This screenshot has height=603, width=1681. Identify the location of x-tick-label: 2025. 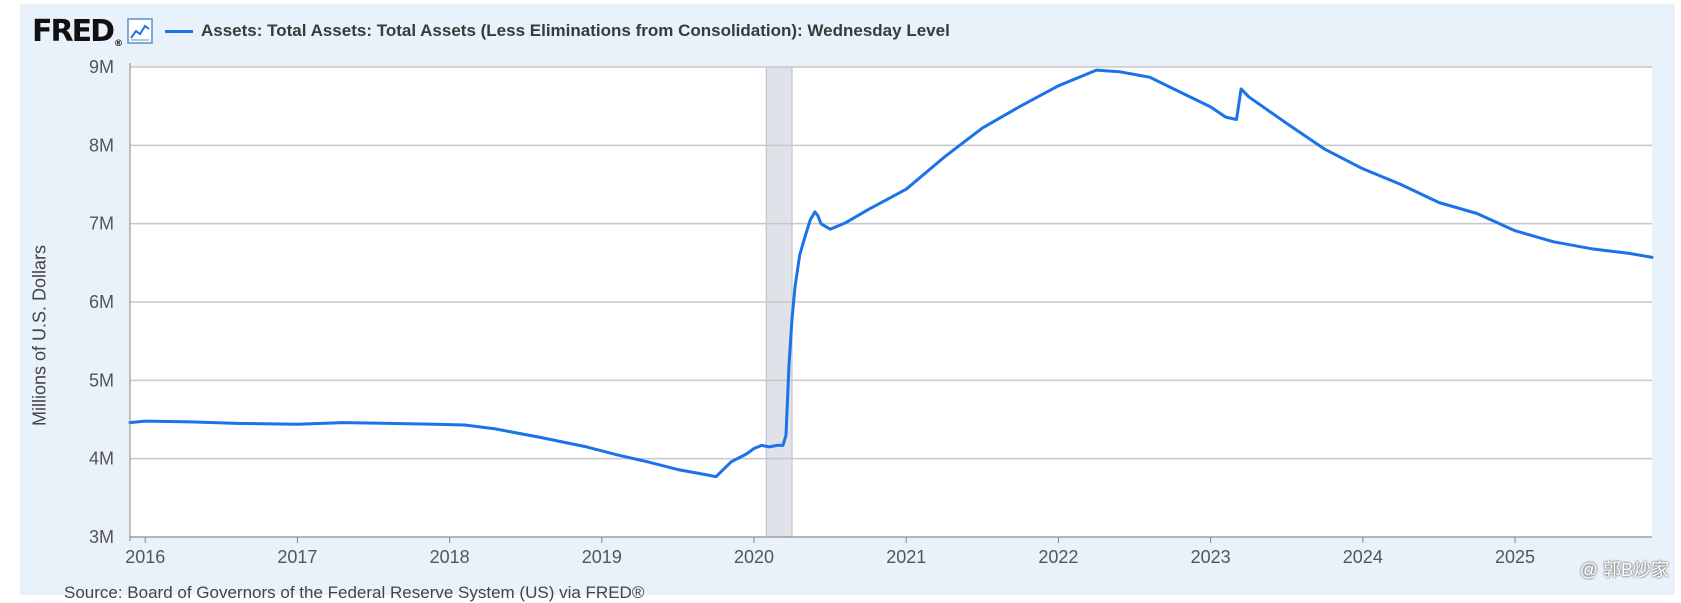
(1515, 557).